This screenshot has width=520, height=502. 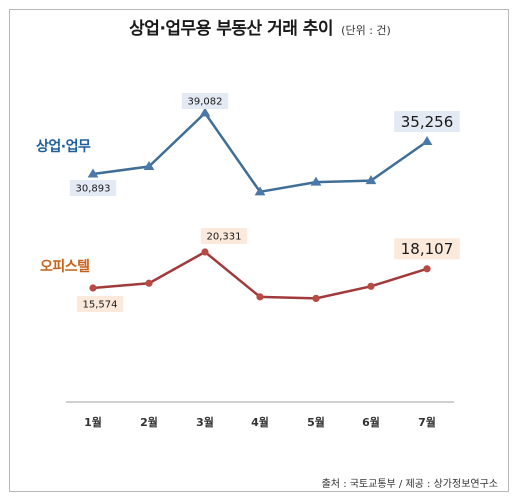 I want to click on title-text: 상업·업무용 부동산 거래 추이, so click(x=231, y=29).